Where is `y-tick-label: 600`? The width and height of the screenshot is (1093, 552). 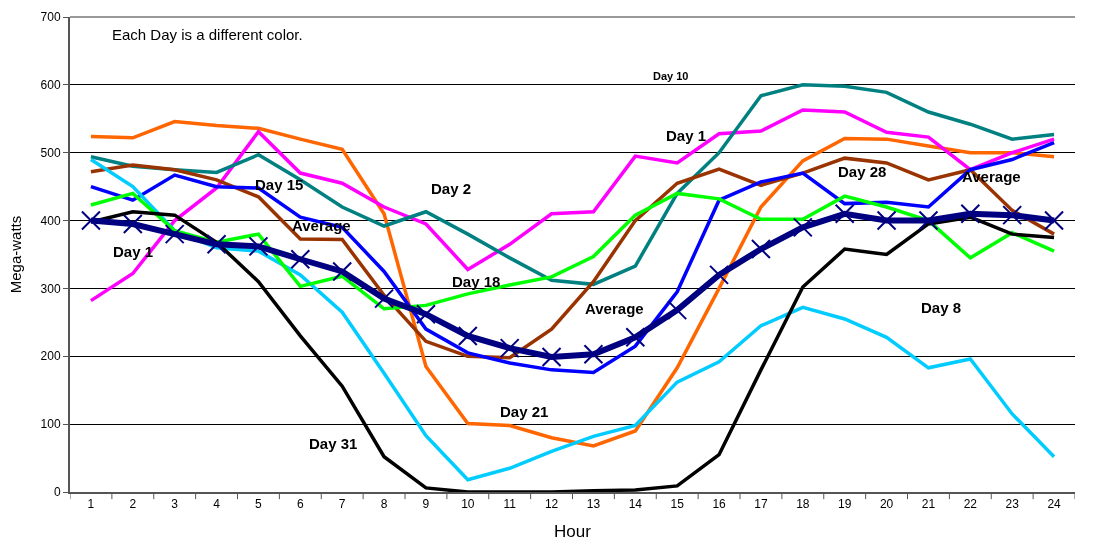
y-tick-label: 600 is located at coordinates (50, 85).